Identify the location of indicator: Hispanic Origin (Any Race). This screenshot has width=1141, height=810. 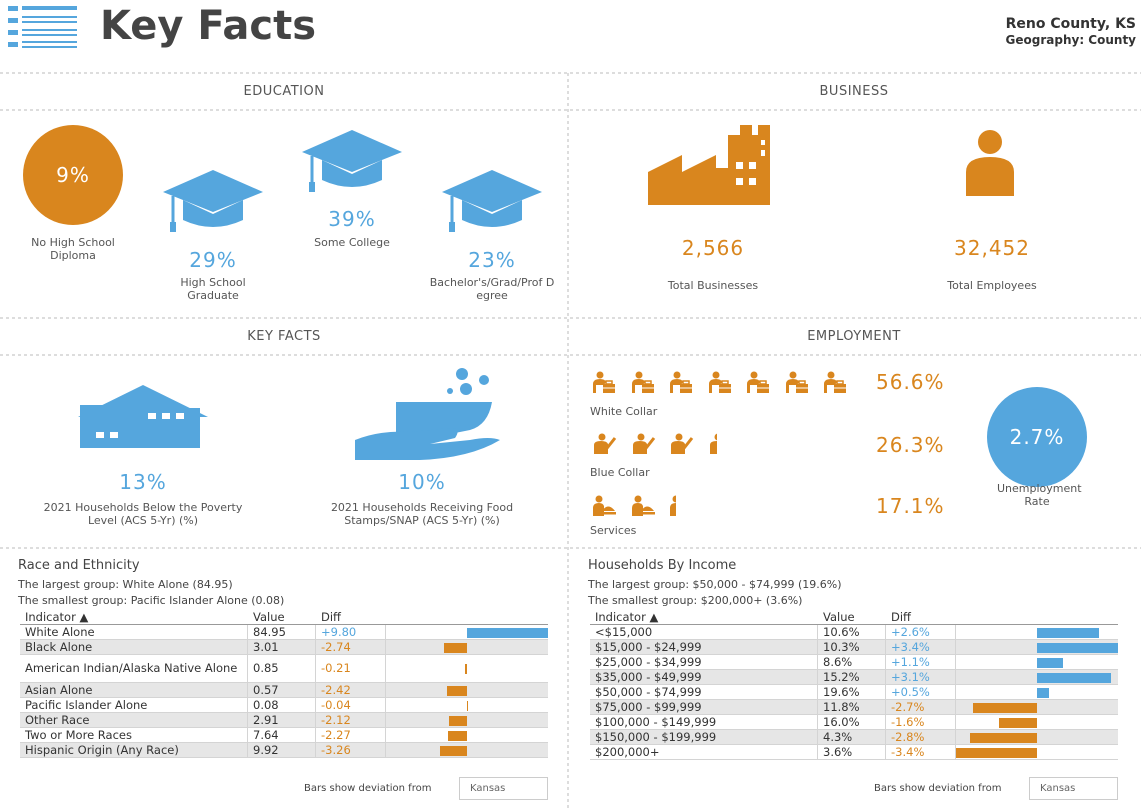
(134, 750).